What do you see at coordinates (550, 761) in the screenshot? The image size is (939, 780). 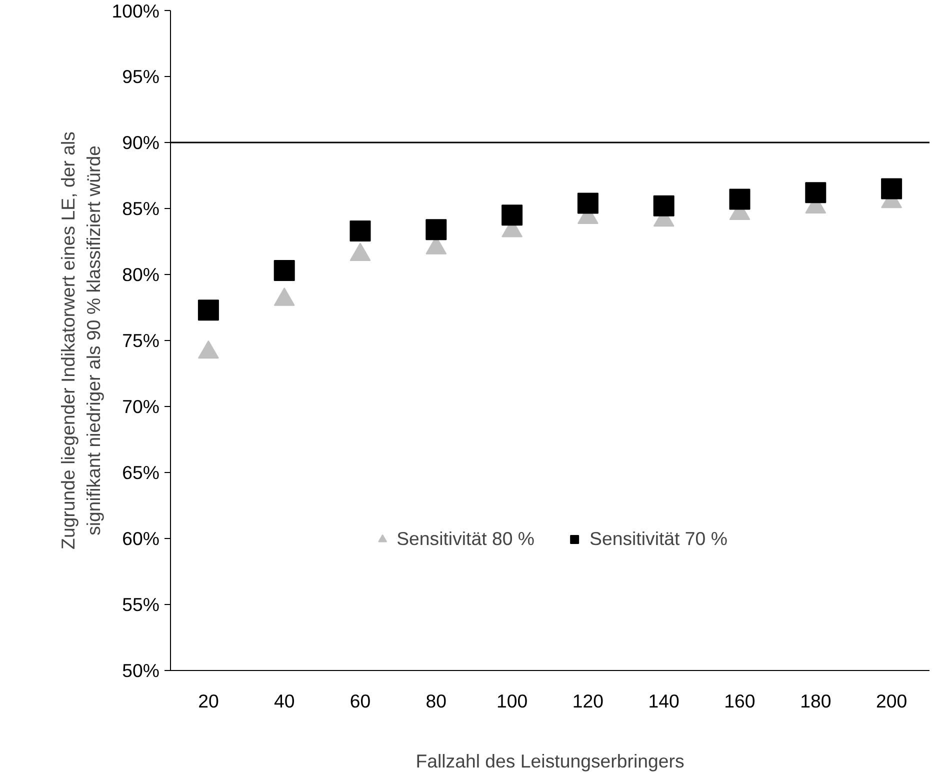 I see `x-axis-title: Fallzahl des Leistungserbringers` at bounding box center [550, 761].